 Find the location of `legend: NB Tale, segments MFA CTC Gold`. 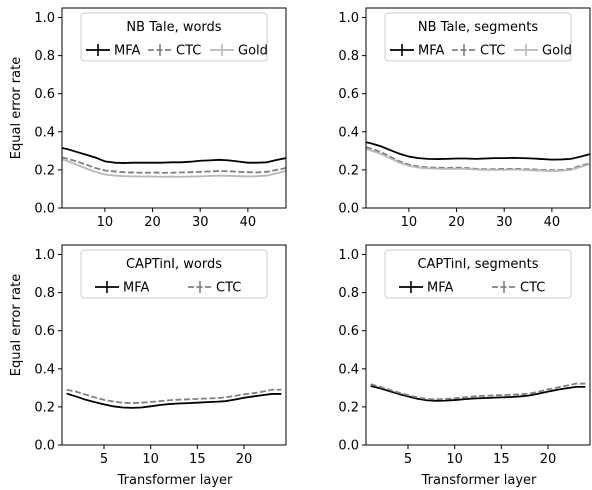

legend: NB Tale, segments MFA CTC Gold is located at coordinates (478, 37).